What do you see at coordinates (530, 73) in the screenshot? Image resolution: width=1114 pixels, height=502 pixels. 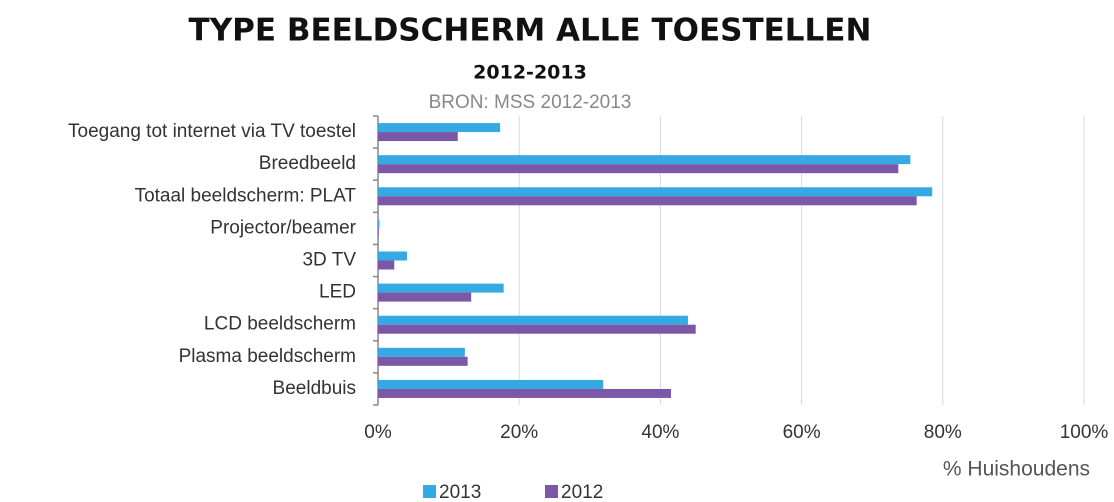 I see `chart-subtitle: 2012-2013` at bounding box center [530, 73].